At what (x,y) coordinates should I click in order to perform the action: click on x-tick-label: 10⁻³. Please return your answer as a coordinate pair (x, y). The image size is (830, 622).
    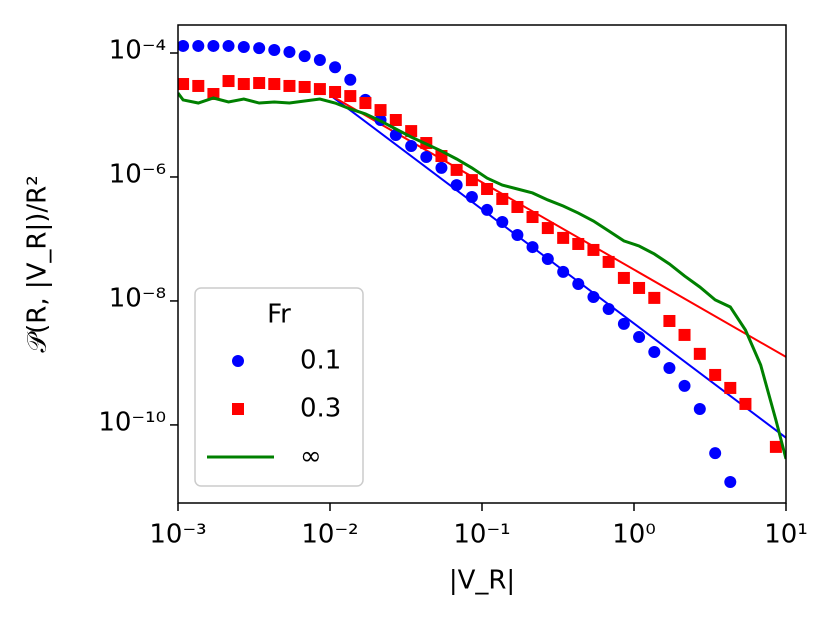
    Looking at the image, I should click on (177, 535).